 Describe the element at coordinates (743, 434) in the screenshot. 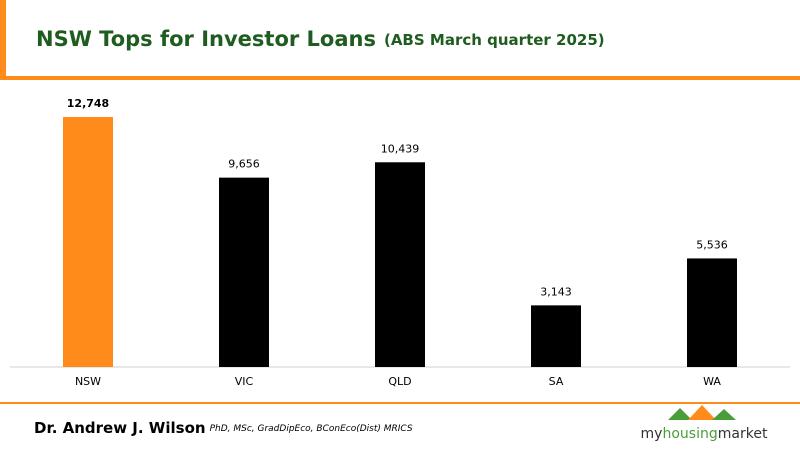

I see `logo-part: market` at that location.